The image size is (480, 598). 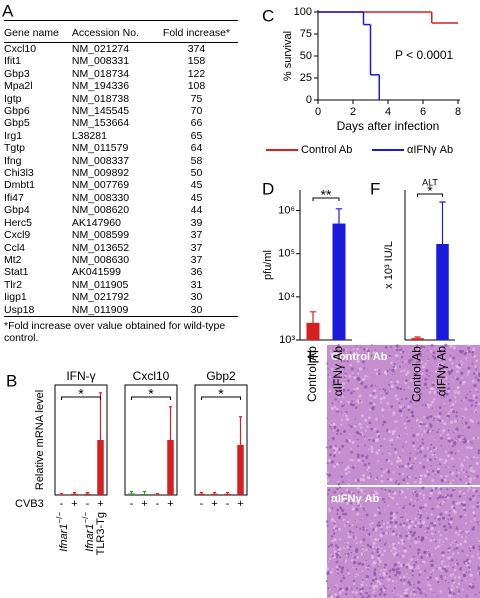 I want to click on row: Cxcl10 NM_021274 374, so click(x=121, y=49).